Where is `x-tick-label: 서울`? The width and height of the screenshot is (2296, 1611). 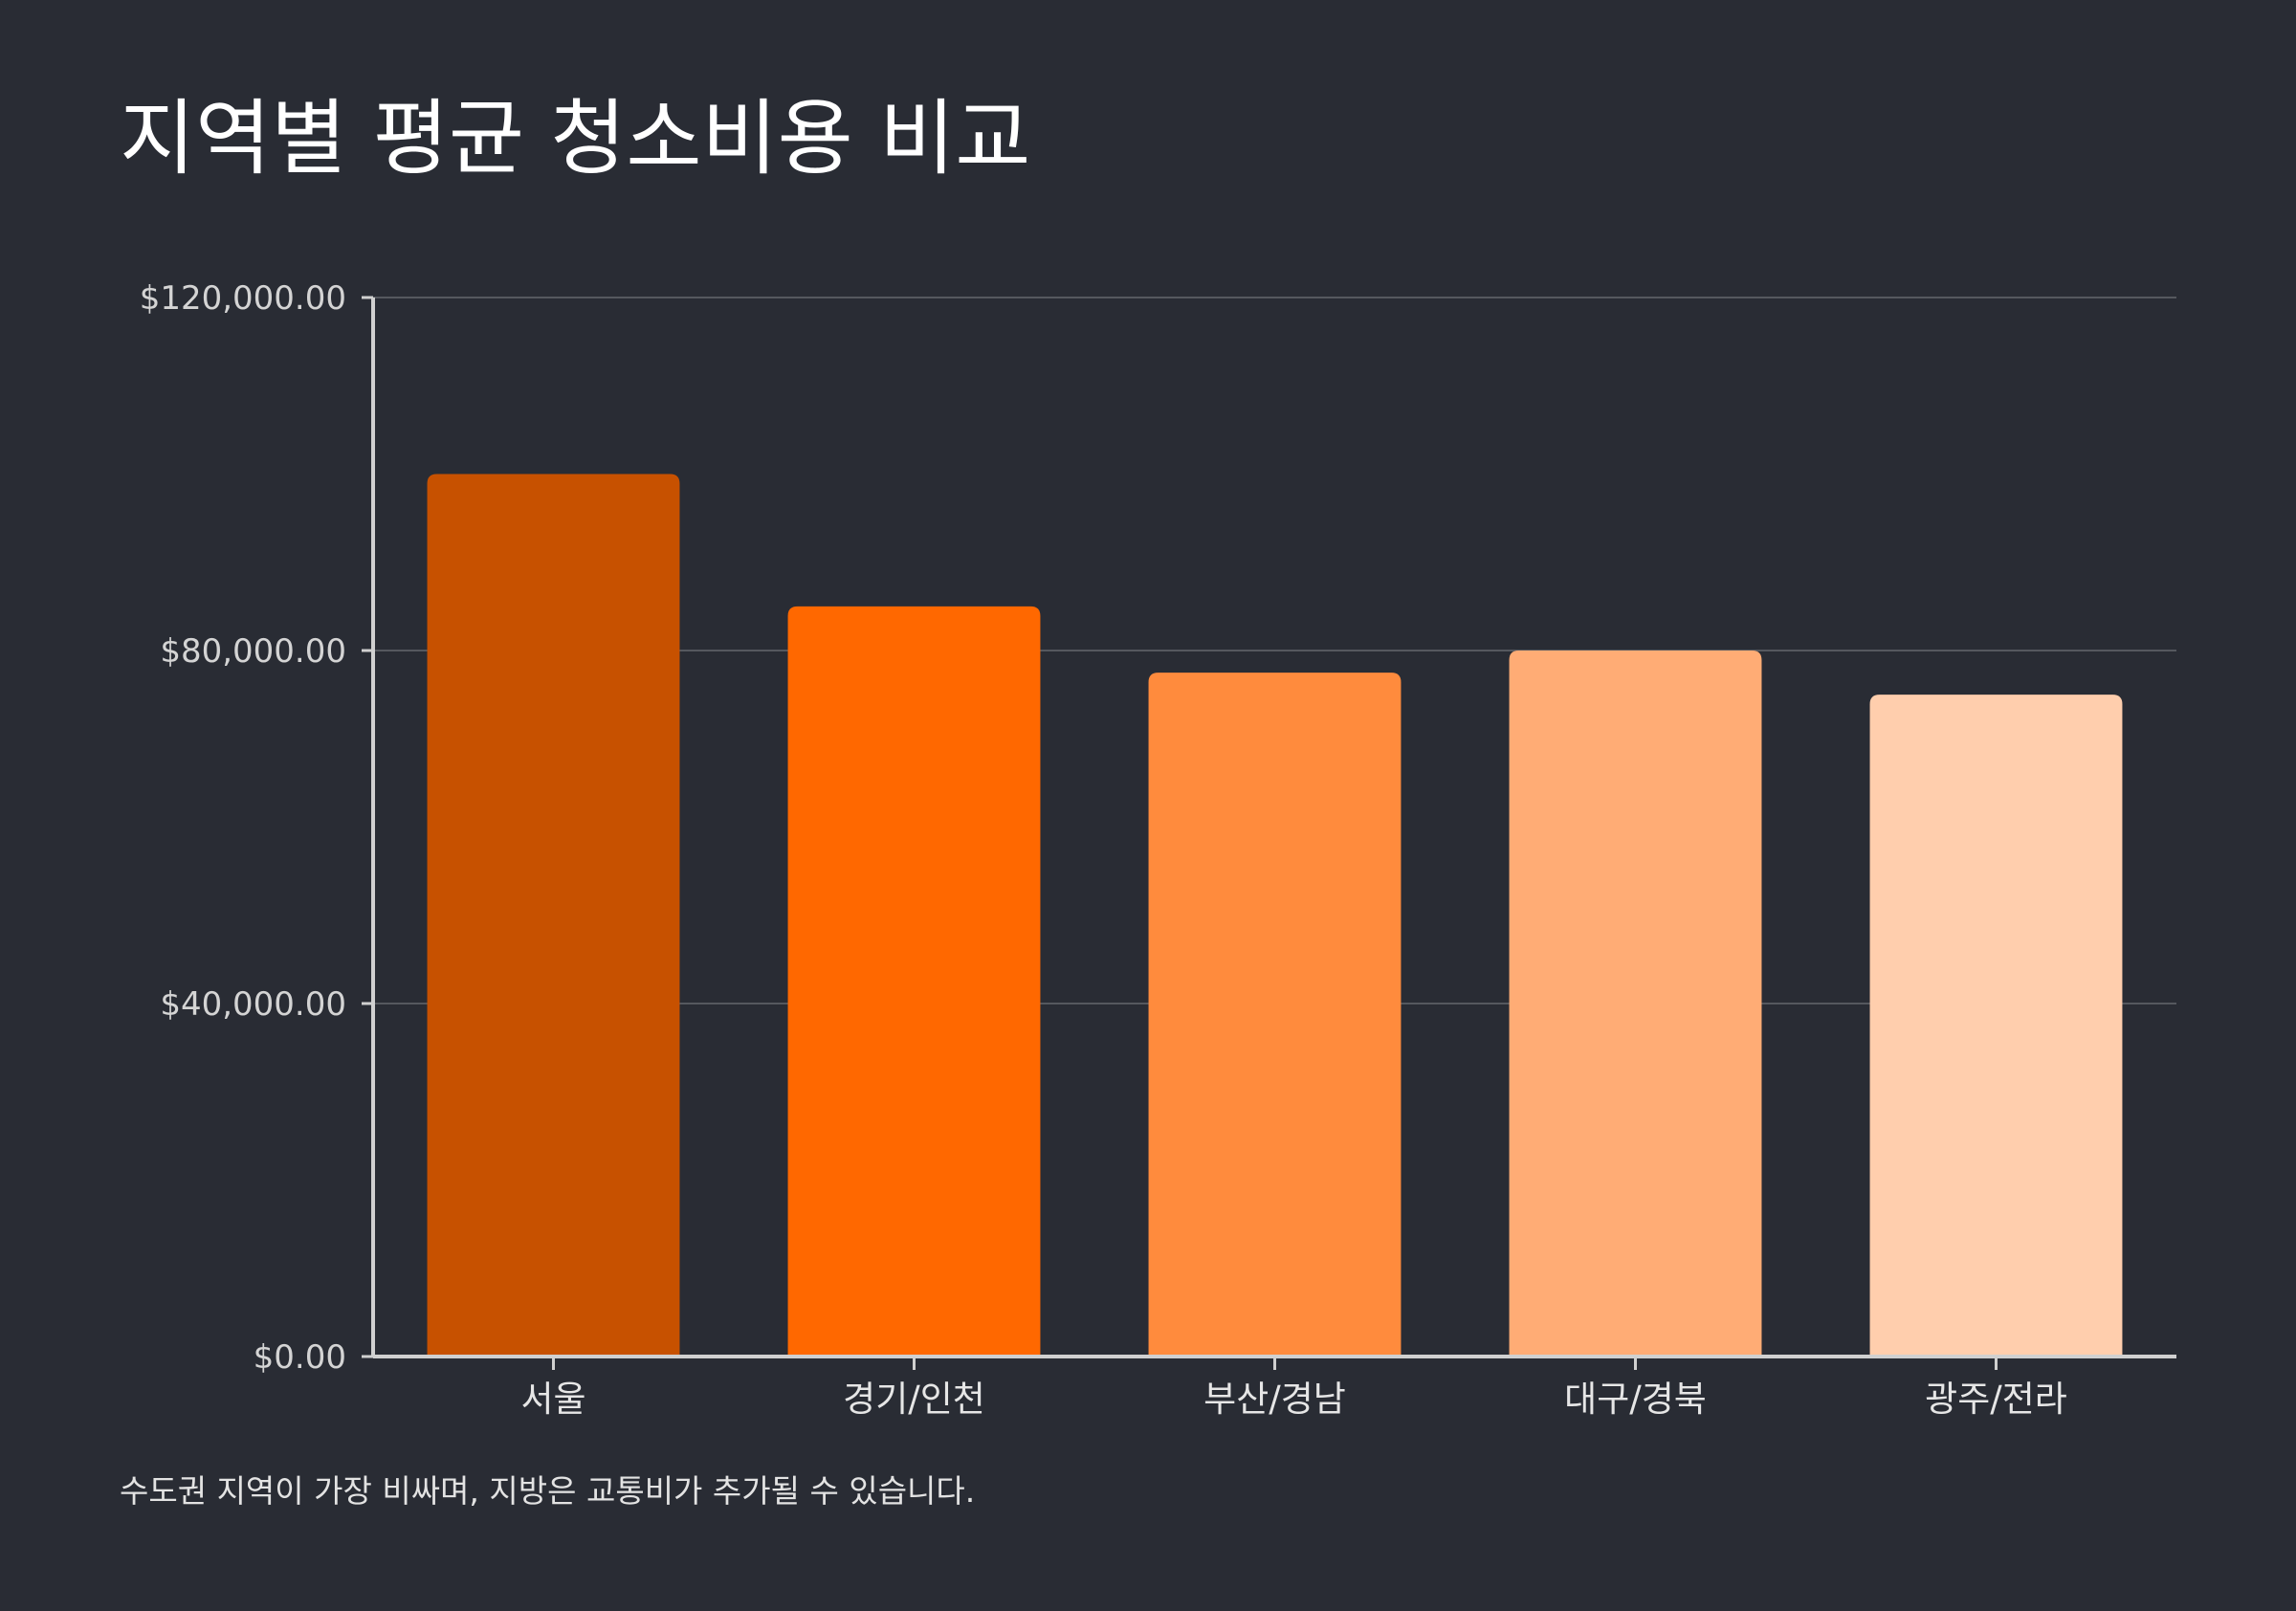 x-tick-label: 서울 is located at coordinates (552, 1399).